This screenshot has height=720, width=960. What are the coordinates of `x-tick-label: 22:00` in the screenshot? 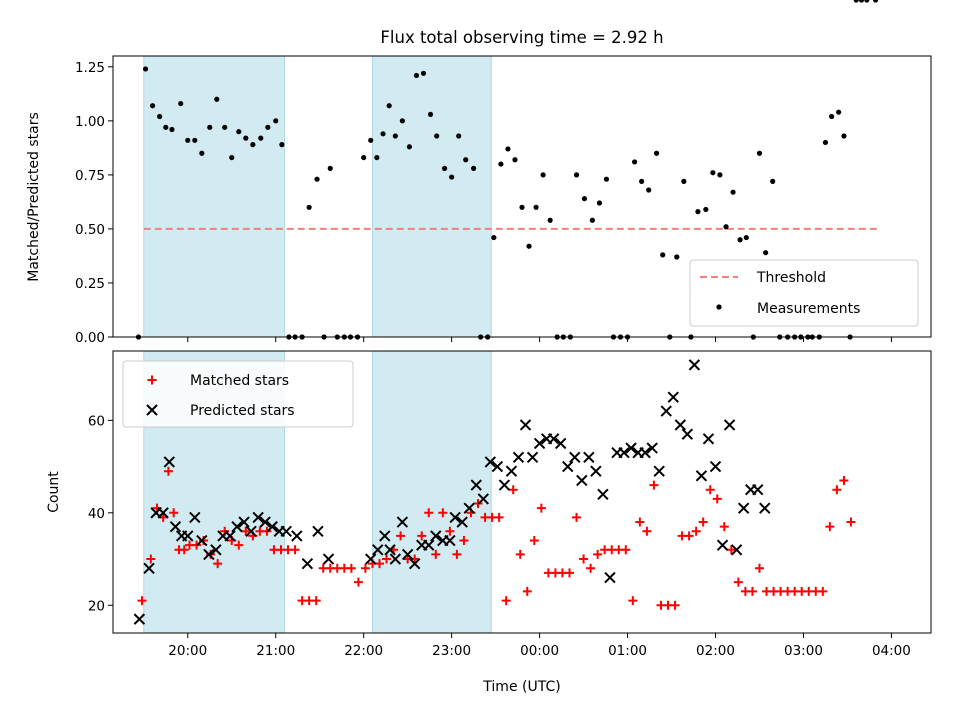 It's located at (363, 651).